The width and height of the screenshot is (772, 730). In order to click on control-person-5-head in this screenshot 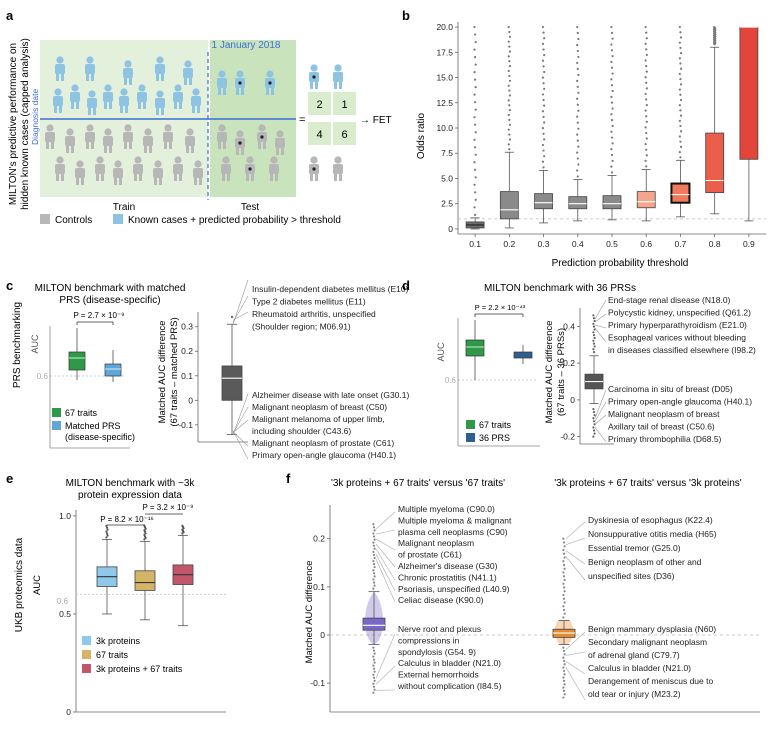, I will do `click(148, 132)`.